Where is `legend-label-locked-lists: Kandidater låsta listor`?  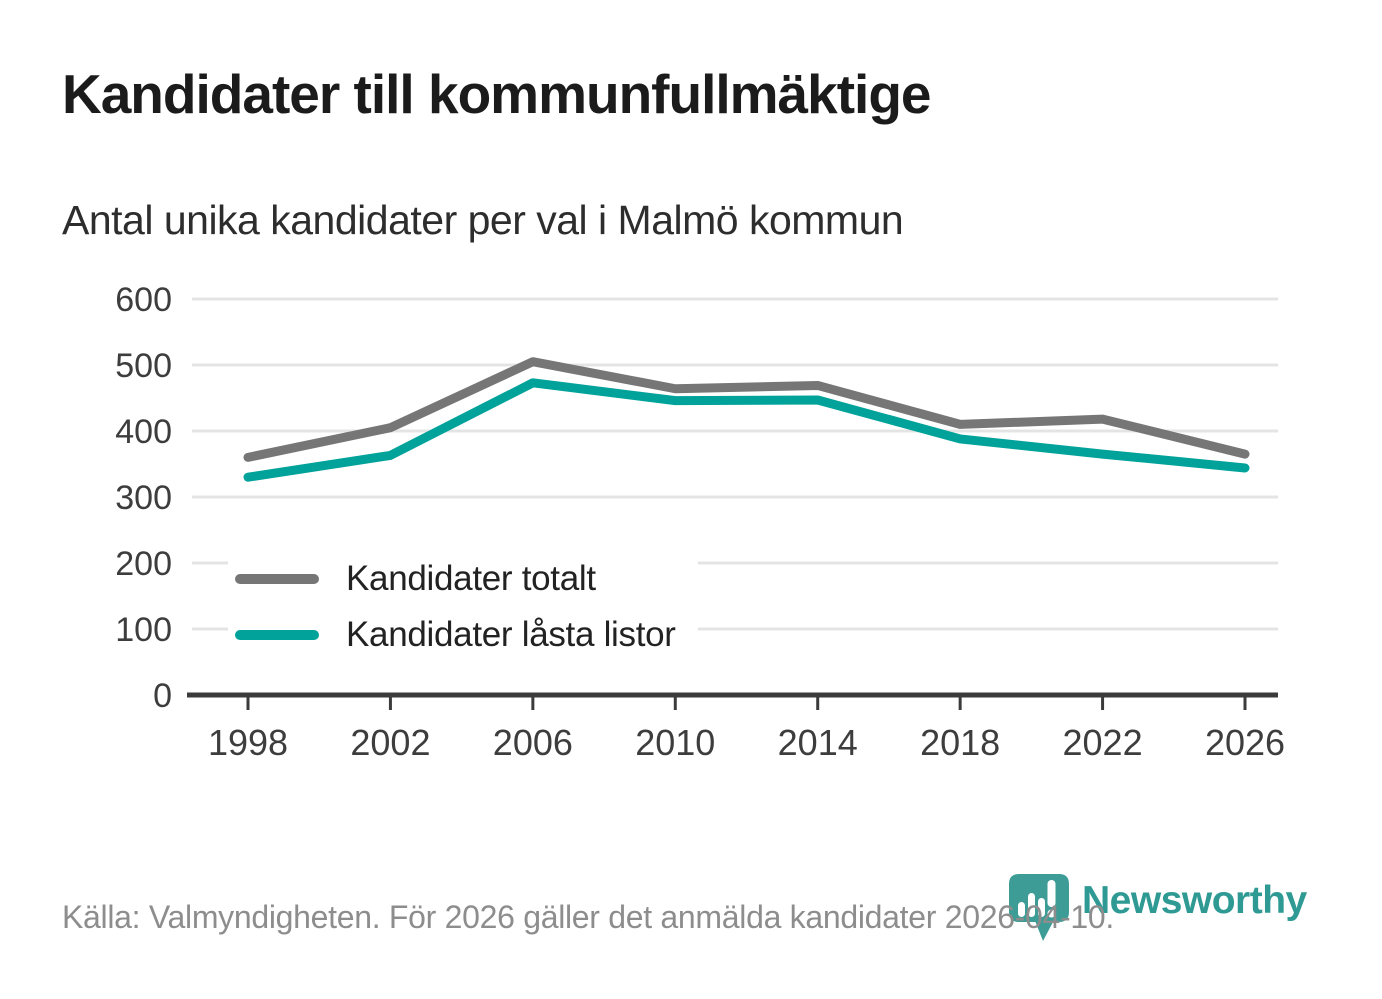 legend-label-locked-lists: Kandidater låsta listor is located at coordinates (511, 634).